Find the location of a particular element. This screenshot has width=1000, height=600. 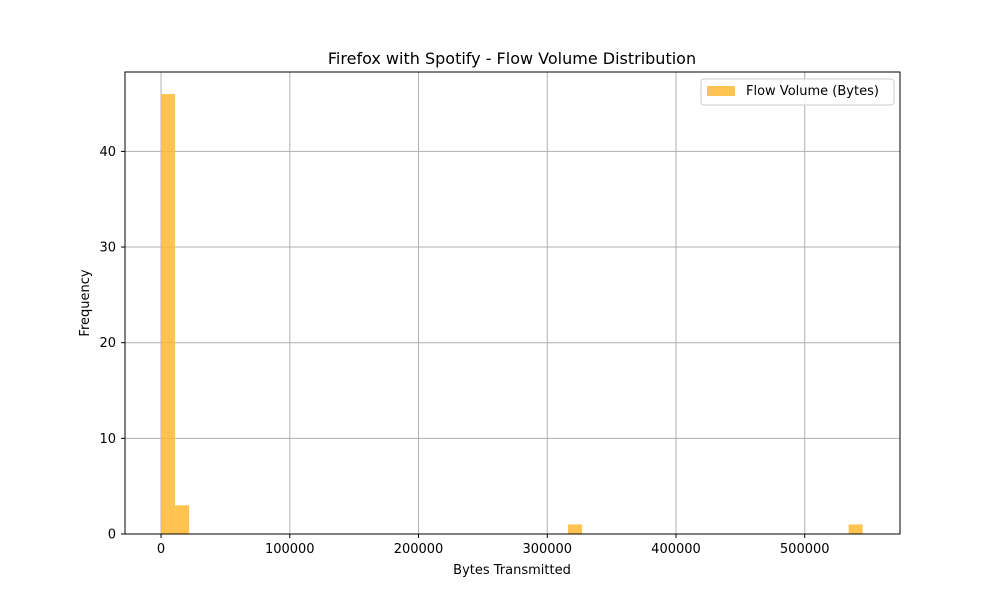

y-tick-label: 0 is located at coordinates (112, 535).